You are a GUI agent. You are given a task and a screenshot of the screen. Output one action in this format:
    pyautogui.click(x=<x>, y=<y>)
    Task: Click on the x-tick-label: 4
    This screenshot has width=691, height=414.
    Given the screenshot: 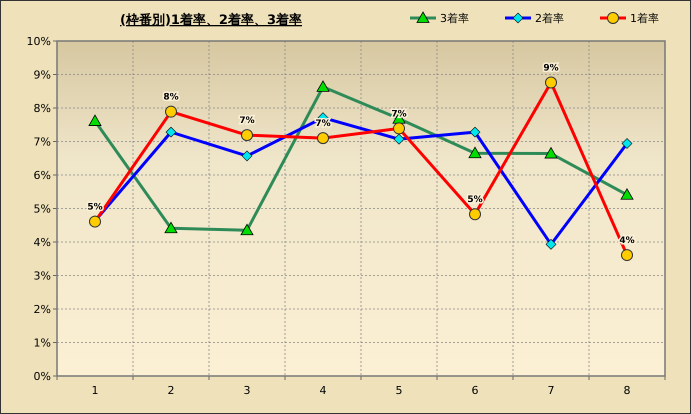 What is the action you would take?
    pyautogui.click(x=323, y=390)
    